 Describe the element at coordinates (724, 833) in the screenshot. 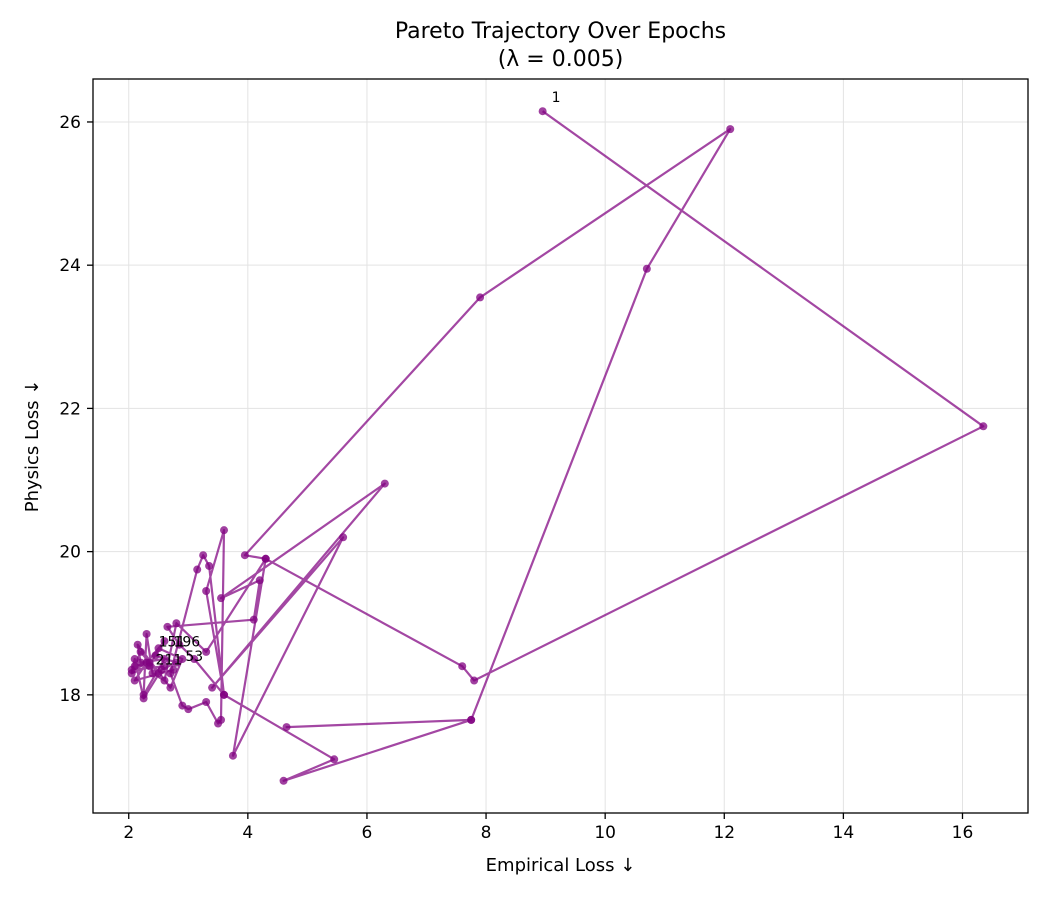

I see `x-tick-label: 12` at that location.